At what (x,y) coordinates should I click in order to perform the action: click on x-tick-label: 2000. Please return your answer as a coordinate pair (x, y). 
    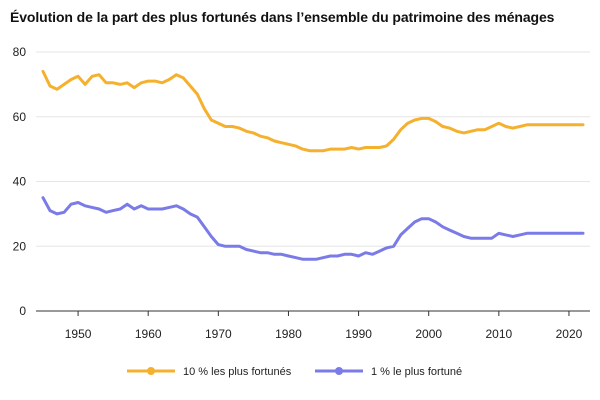
    Looking at the image, I should click on (428, 334).